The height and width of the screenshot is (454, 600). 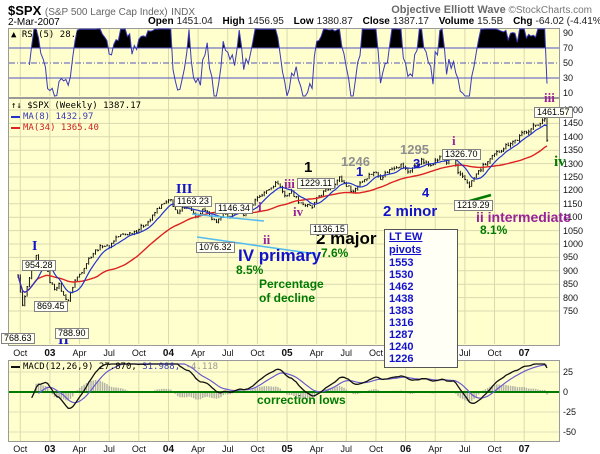 I want to click on pivot-value: 1462, so click(x=401, y=287).